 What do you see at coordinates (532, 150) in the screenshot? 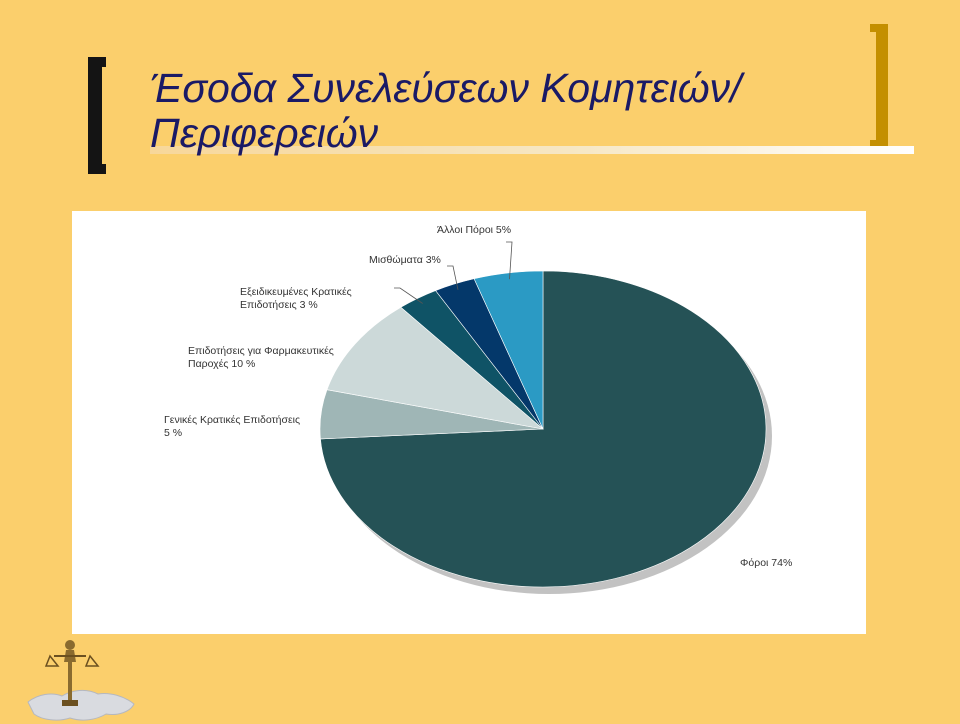
I see `title-underline` at bounding box center [532, 150].